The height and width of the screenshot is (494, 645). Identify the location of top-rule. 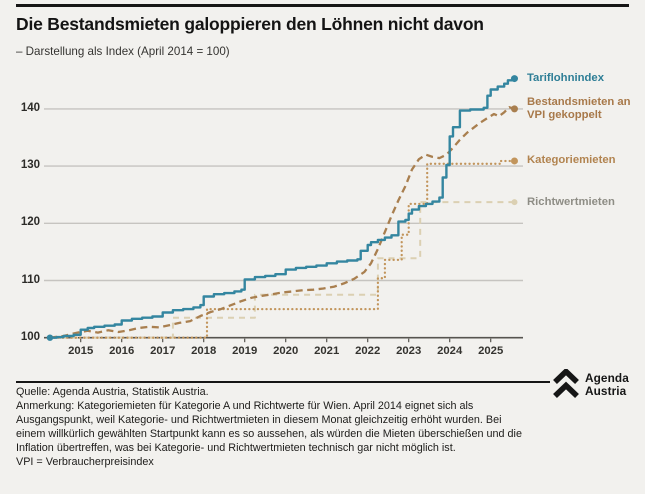
(322, 5).